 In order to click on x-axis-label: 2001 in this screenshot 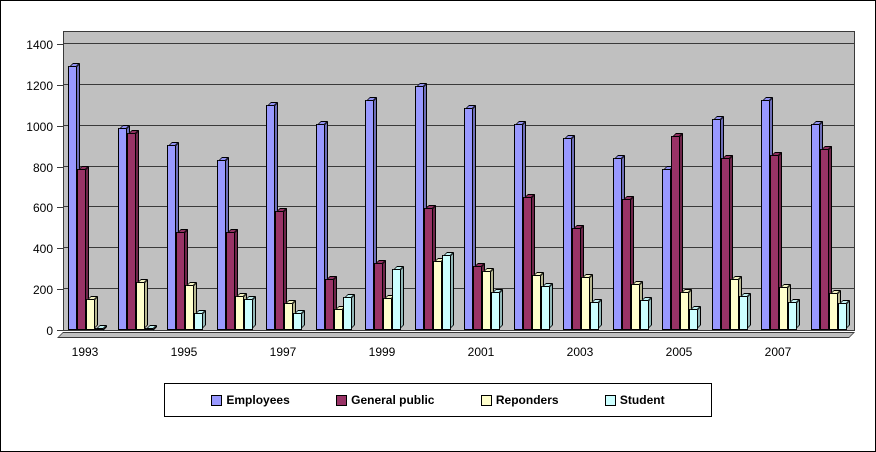, I will do `click(481, 352)`.